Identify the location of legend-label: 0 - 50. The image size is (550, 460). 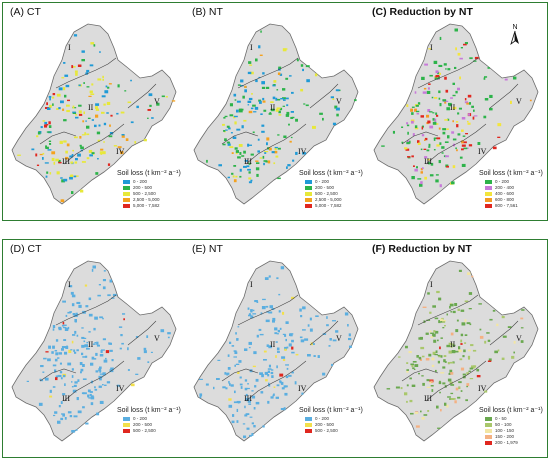
(501, 418).